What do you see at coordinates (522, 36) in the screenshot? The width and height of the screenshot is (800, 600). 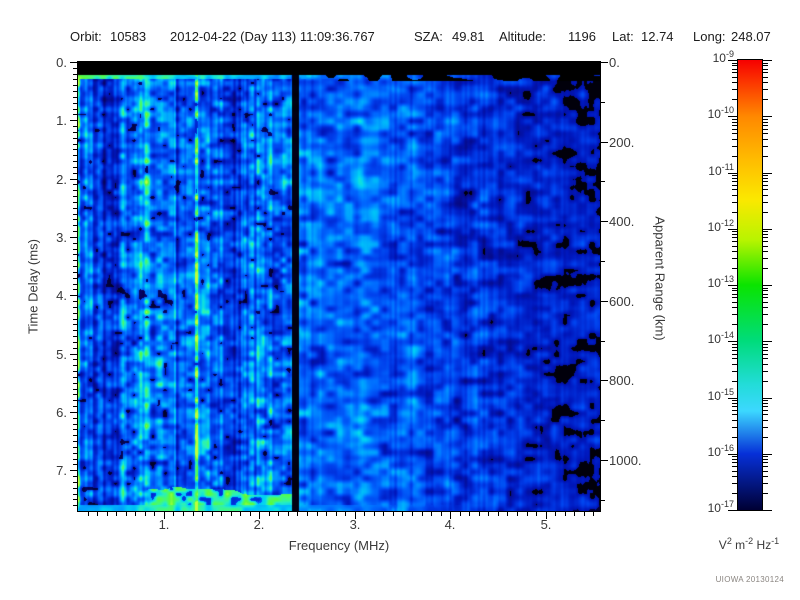 I see `altitude-label: Altitude:` at bounding box center [522, 36].